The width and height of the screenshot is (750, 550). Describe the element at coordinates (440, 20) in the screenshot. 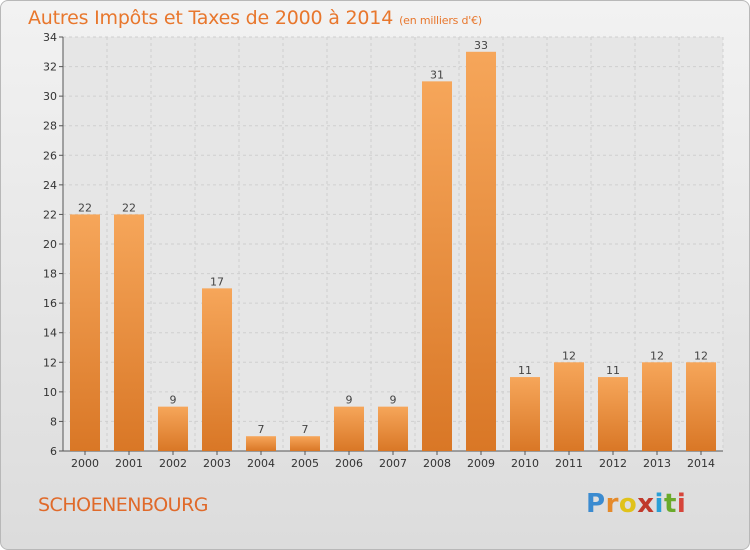

I see `chart-subtitle: (en milliers d'€)` at that location.